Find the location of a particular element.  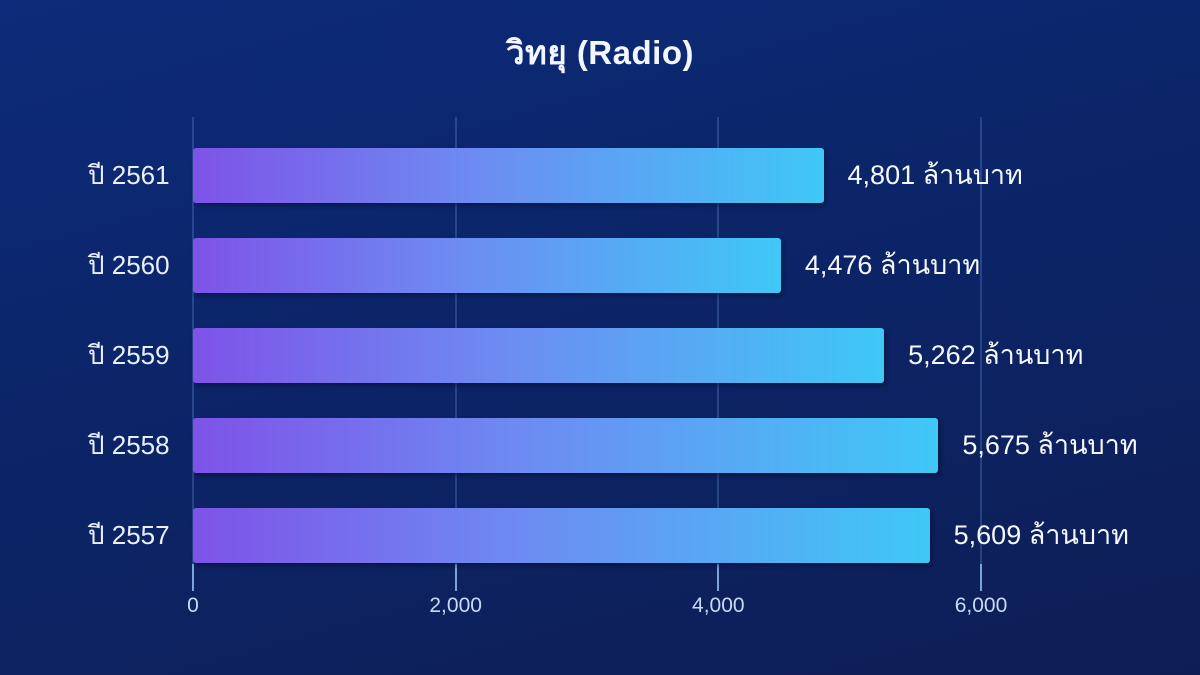

year-label: ปี 2559 is located at coordinates (129, 355).